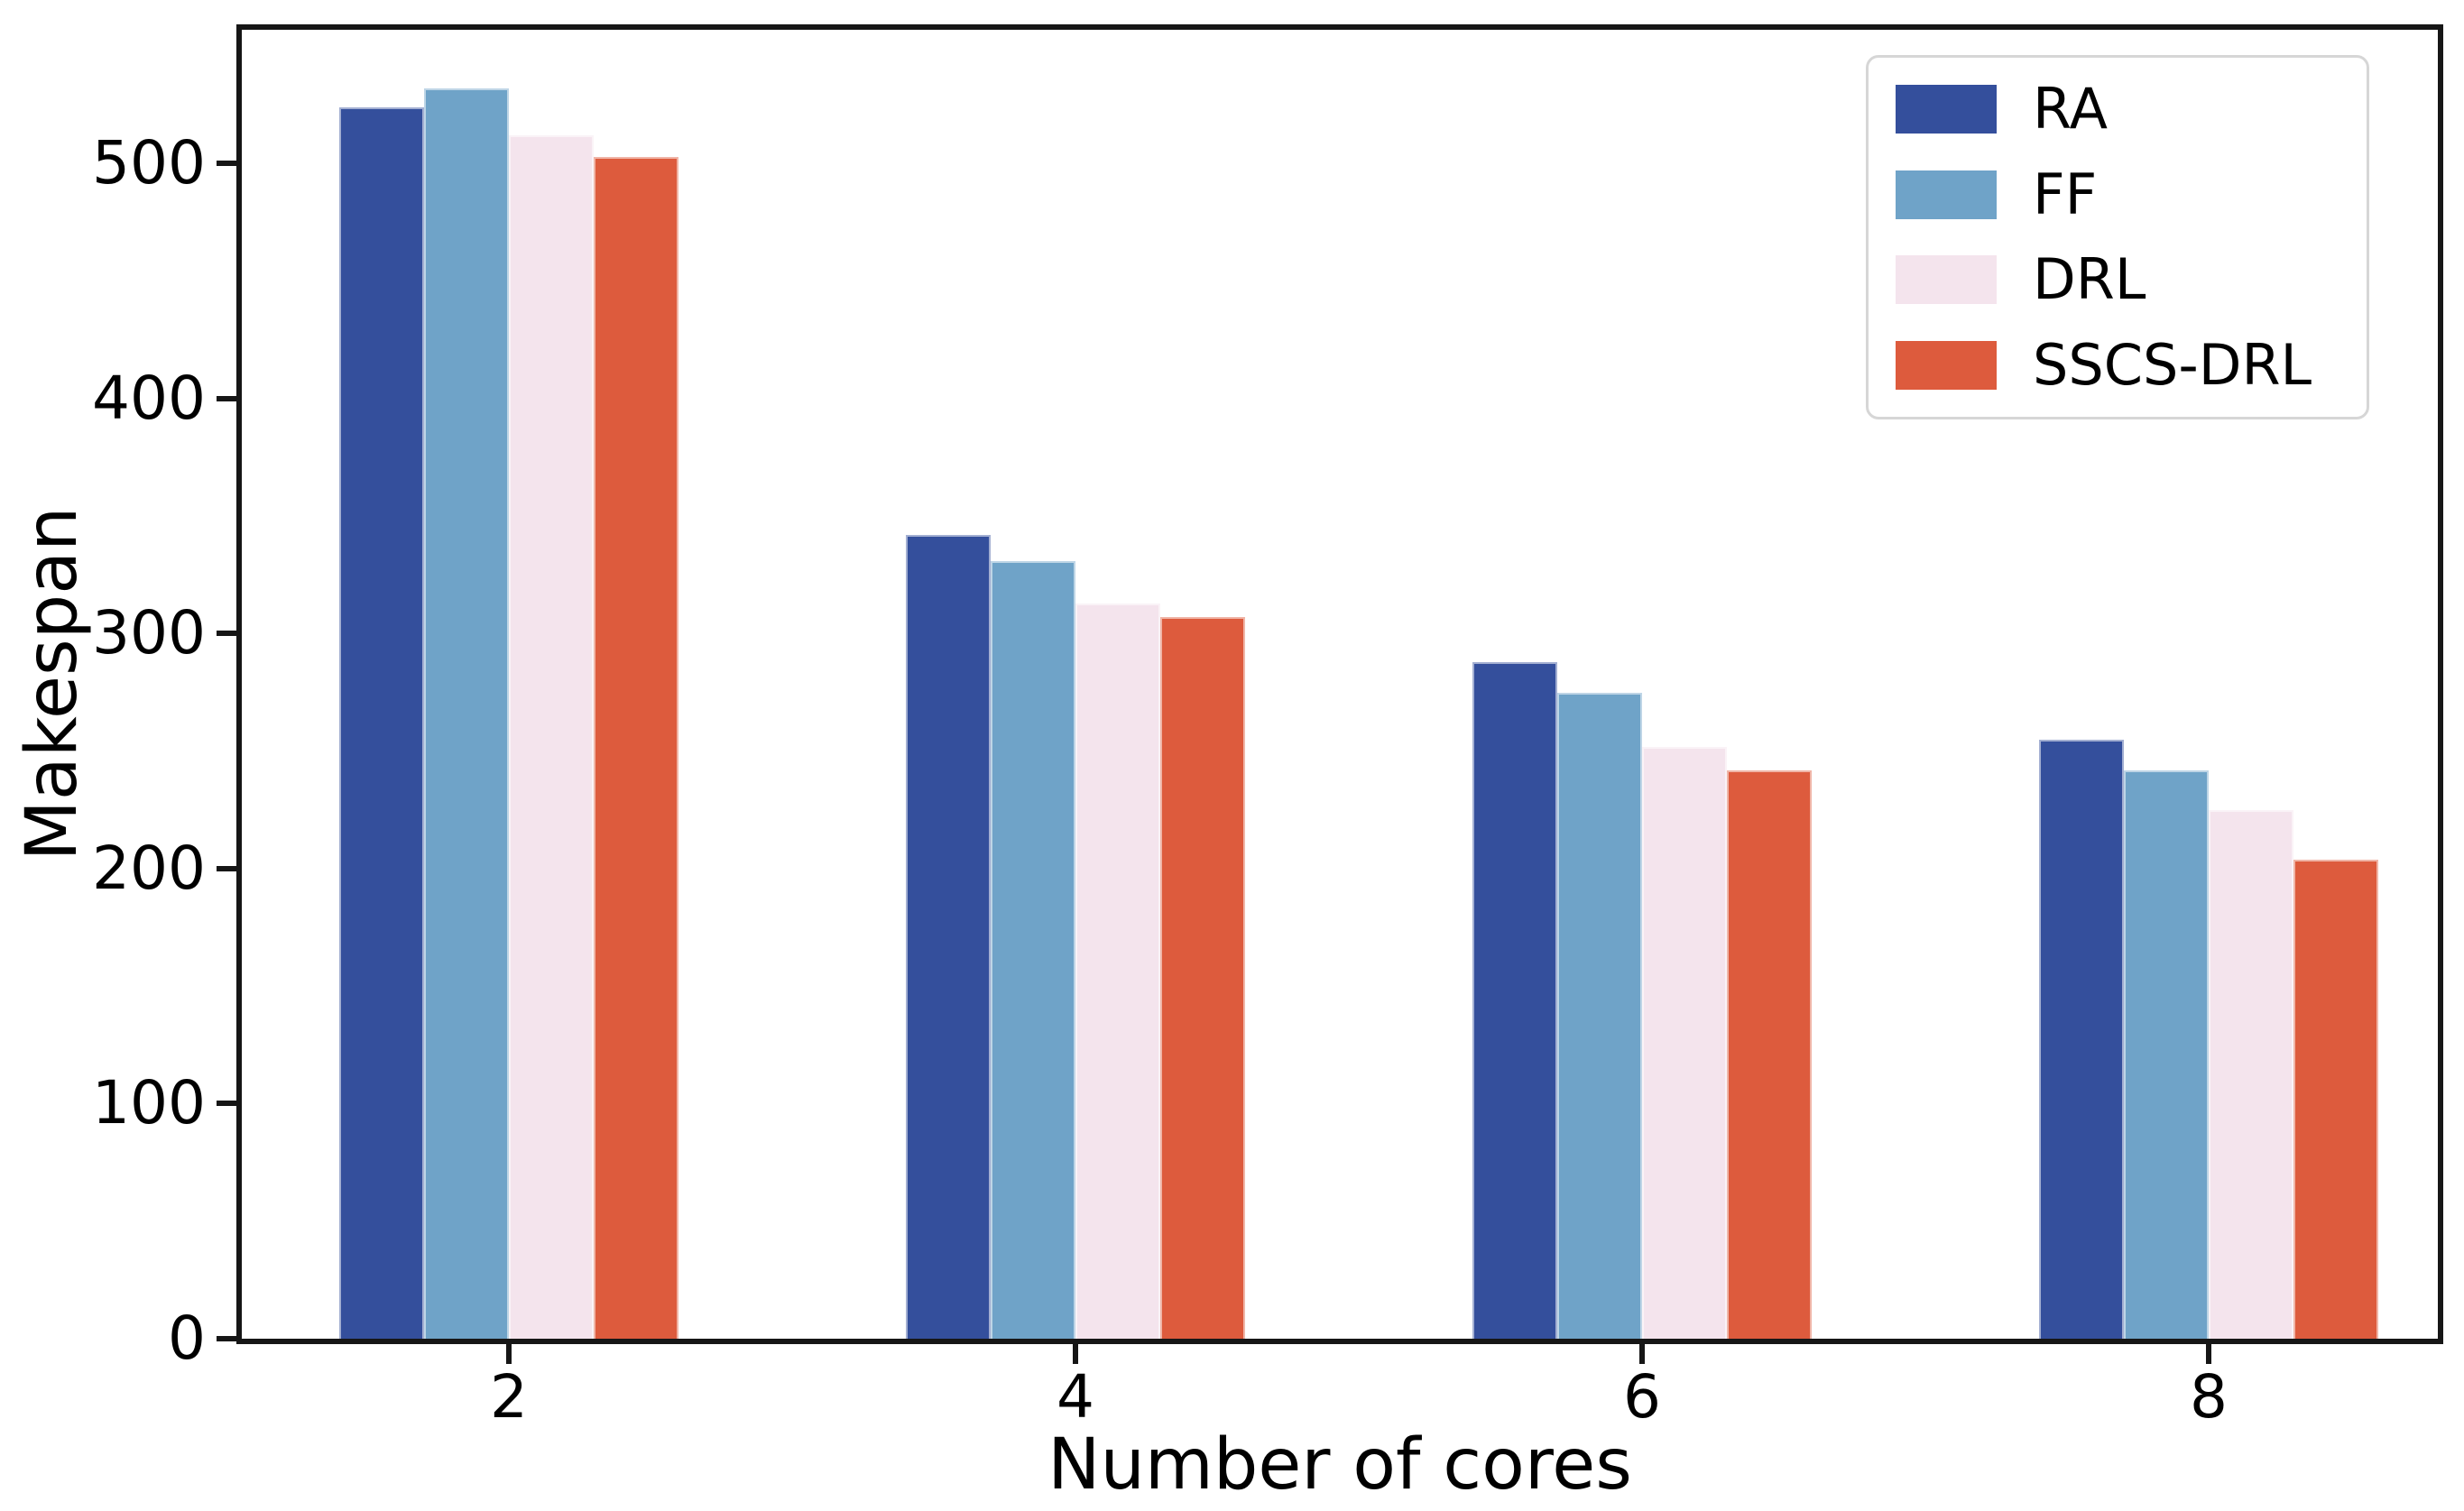  Describe the element at coordinates (1946, 280) in the screenshot. I see `legend-swatch-drl` at that location.